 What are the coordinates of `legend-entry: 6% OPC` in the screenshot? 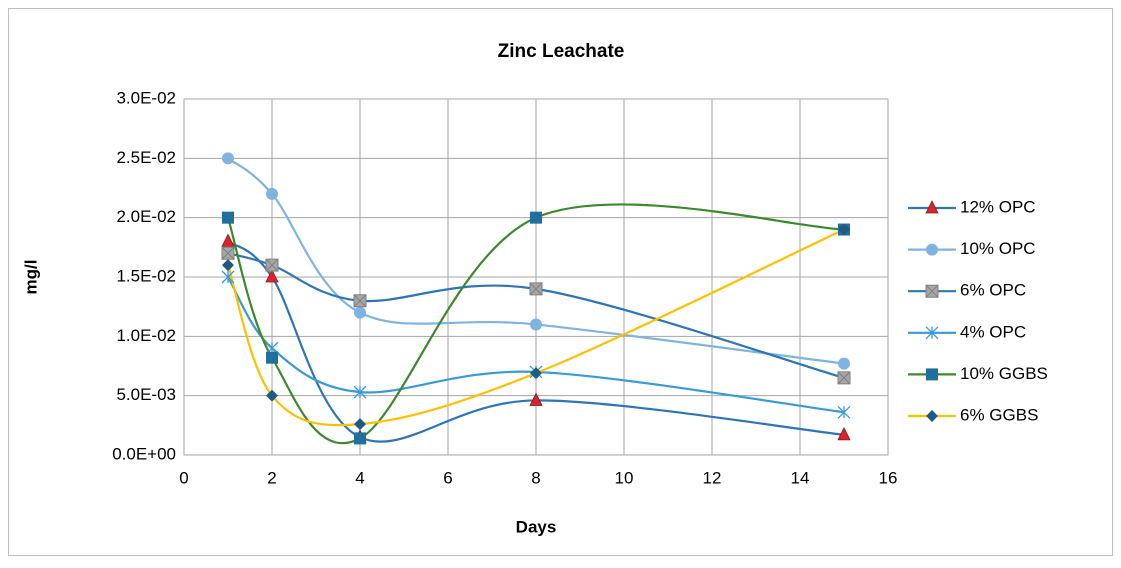 It's located at (967, 290).